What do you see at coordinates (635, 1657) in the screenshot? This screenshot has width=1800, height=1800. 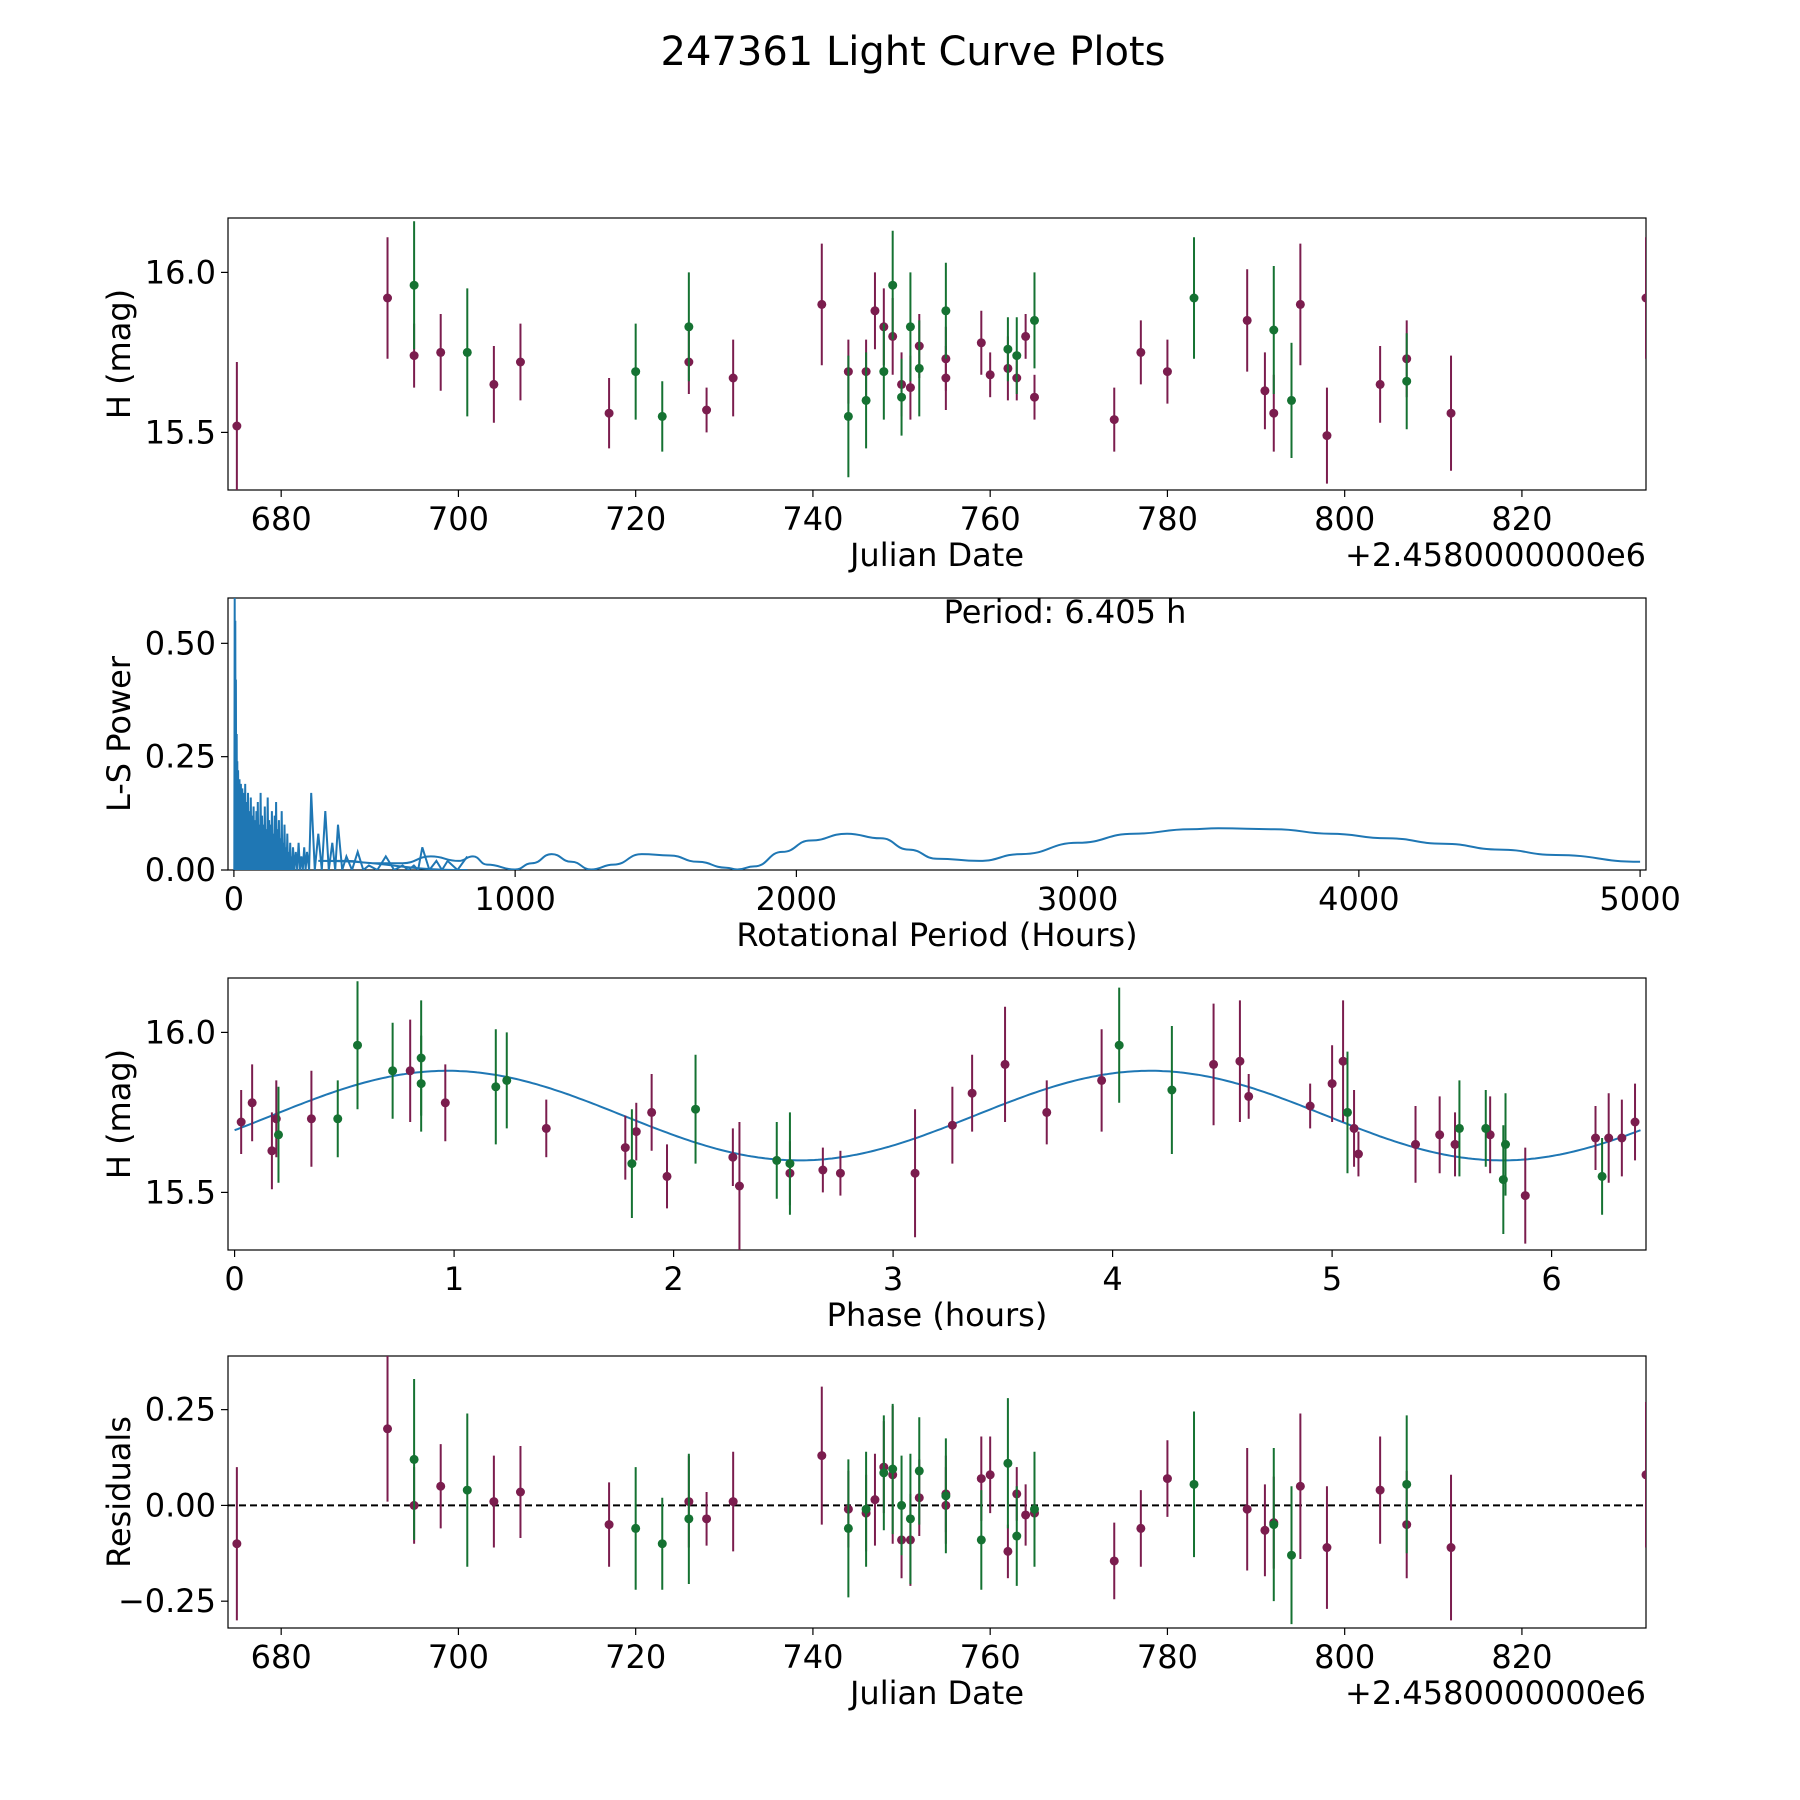 I see `x-tick-label: 720` at bounding box center [635, 1657].